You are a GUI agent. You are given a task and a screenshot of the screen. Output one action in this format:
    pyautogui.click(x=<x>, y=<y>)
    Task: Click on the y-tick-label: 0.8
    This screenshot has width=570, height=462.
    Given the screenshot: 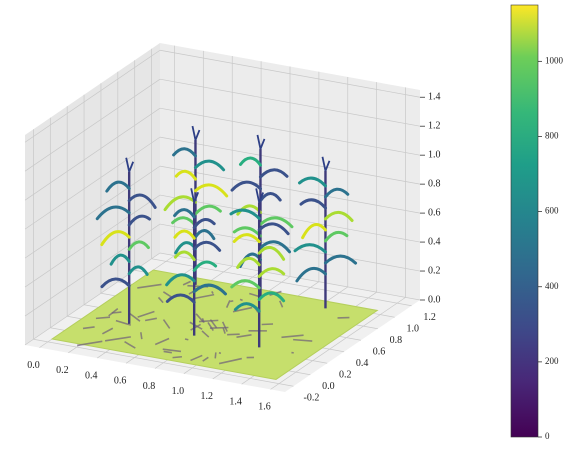 What is the action you would take?
    pyautogui.click(x=396, y=340)
    